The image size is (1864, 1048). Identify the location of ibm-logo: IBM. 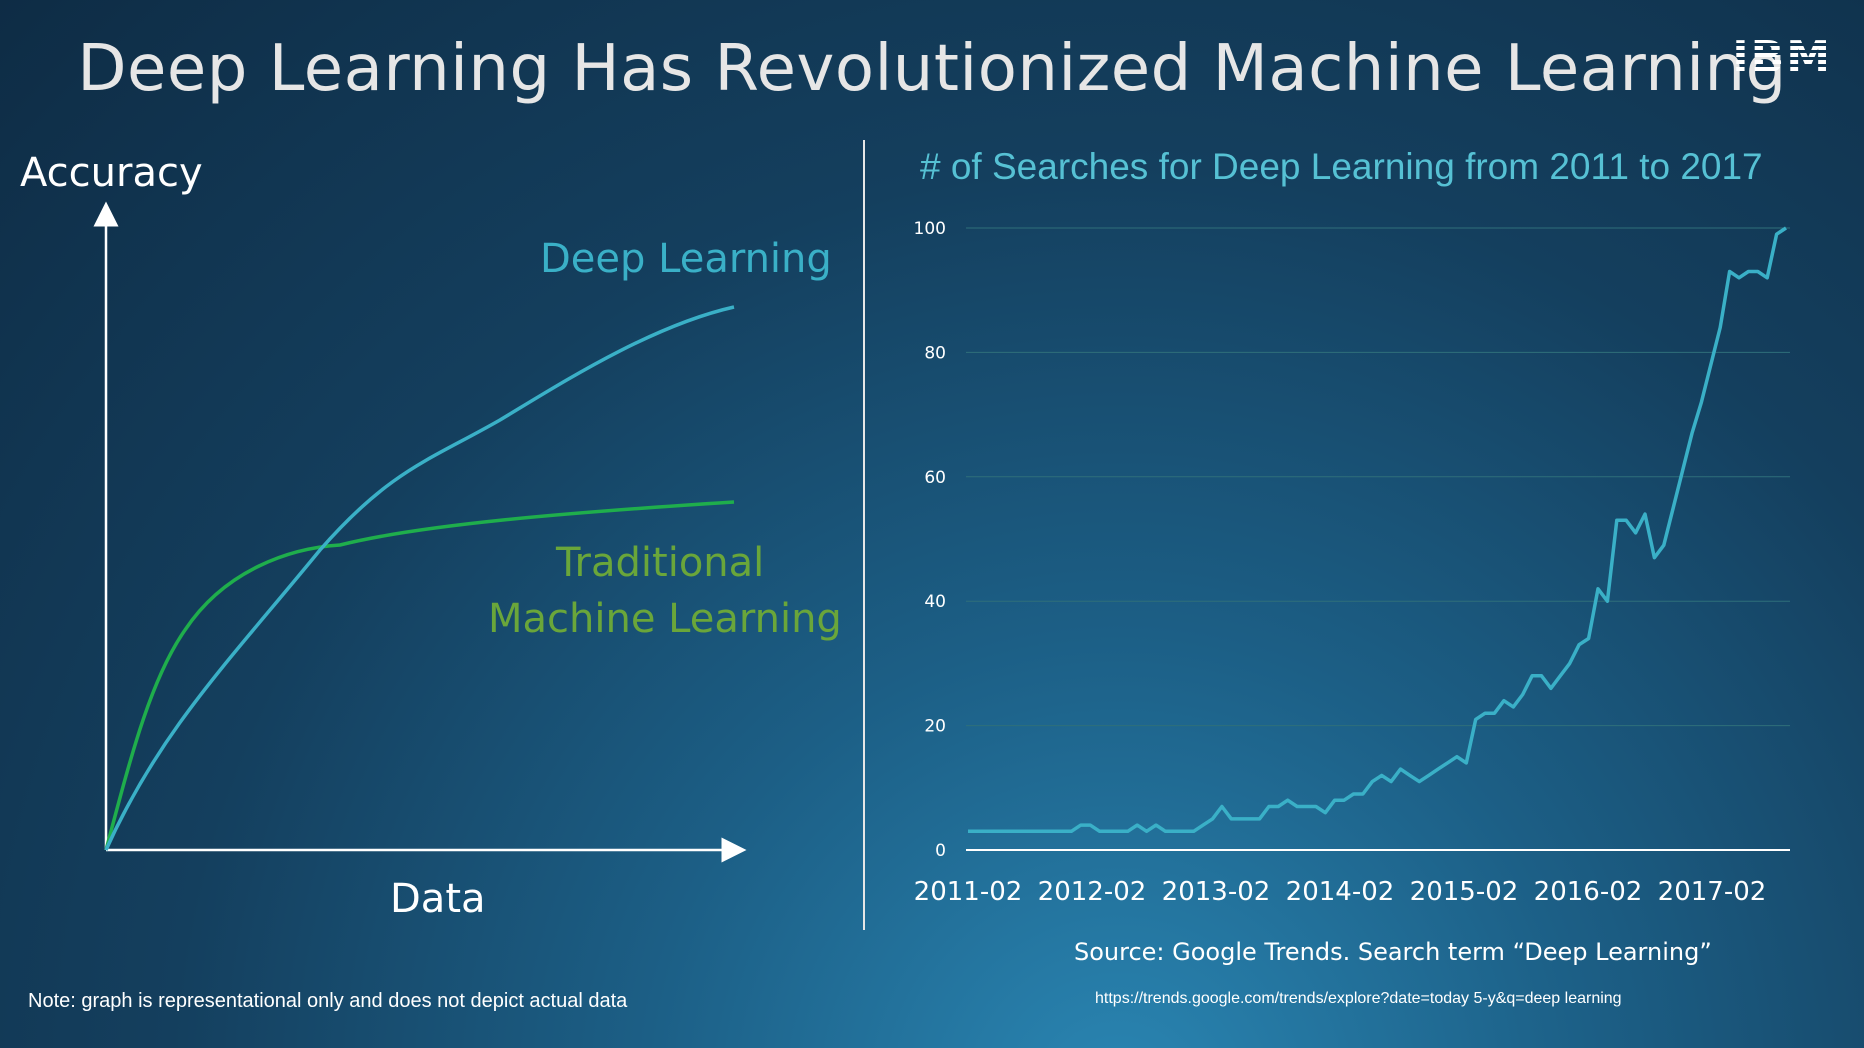
(1782, 57).